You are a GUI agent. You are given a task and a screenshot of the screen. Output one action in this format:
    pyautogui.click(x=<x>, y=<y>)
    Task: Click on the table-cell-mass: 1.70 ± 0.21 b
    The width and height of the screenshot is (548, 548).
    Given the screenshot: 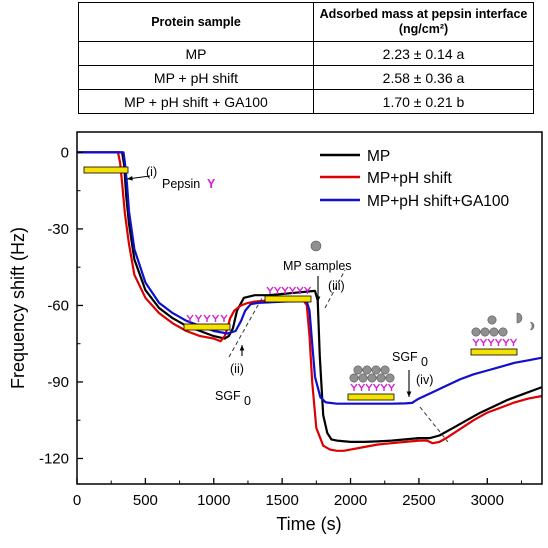 What is the action you would take?
    pyautogui.click(x=423, y=101)
    